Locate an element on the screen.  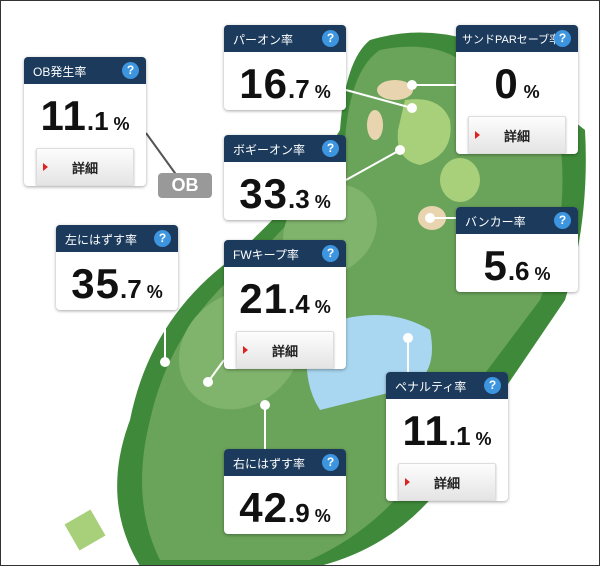
card-title: ペナルティ率 is located at coordinates (431, 387).